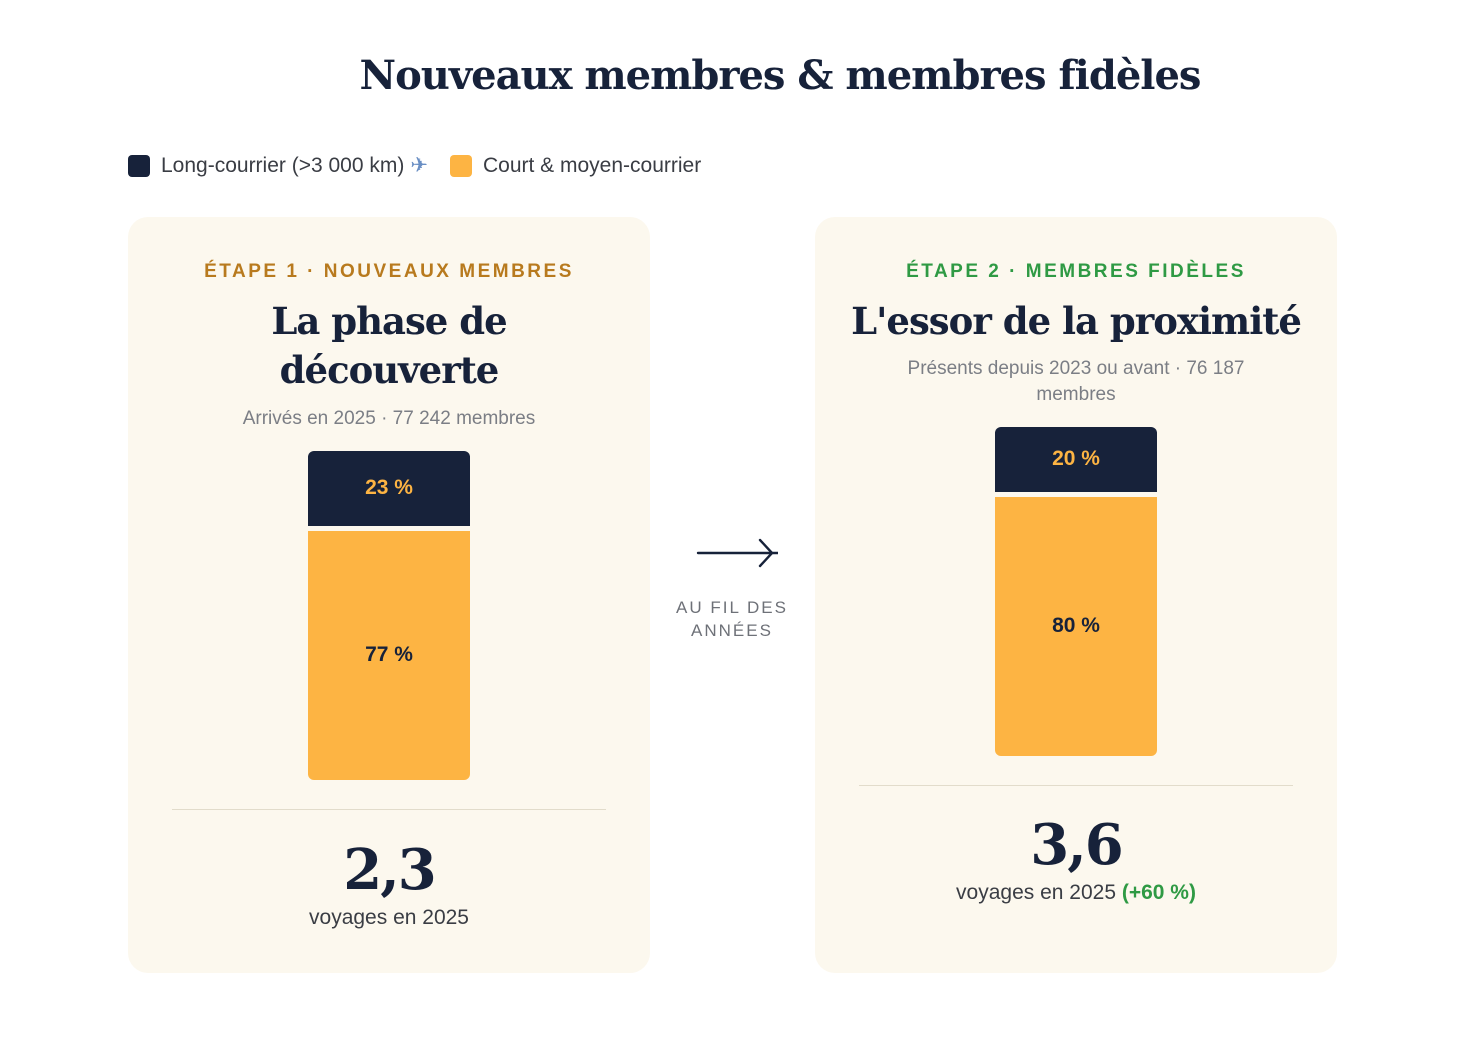  I want to click on stage-1-title: La phase de découverte, so click(389, 345).